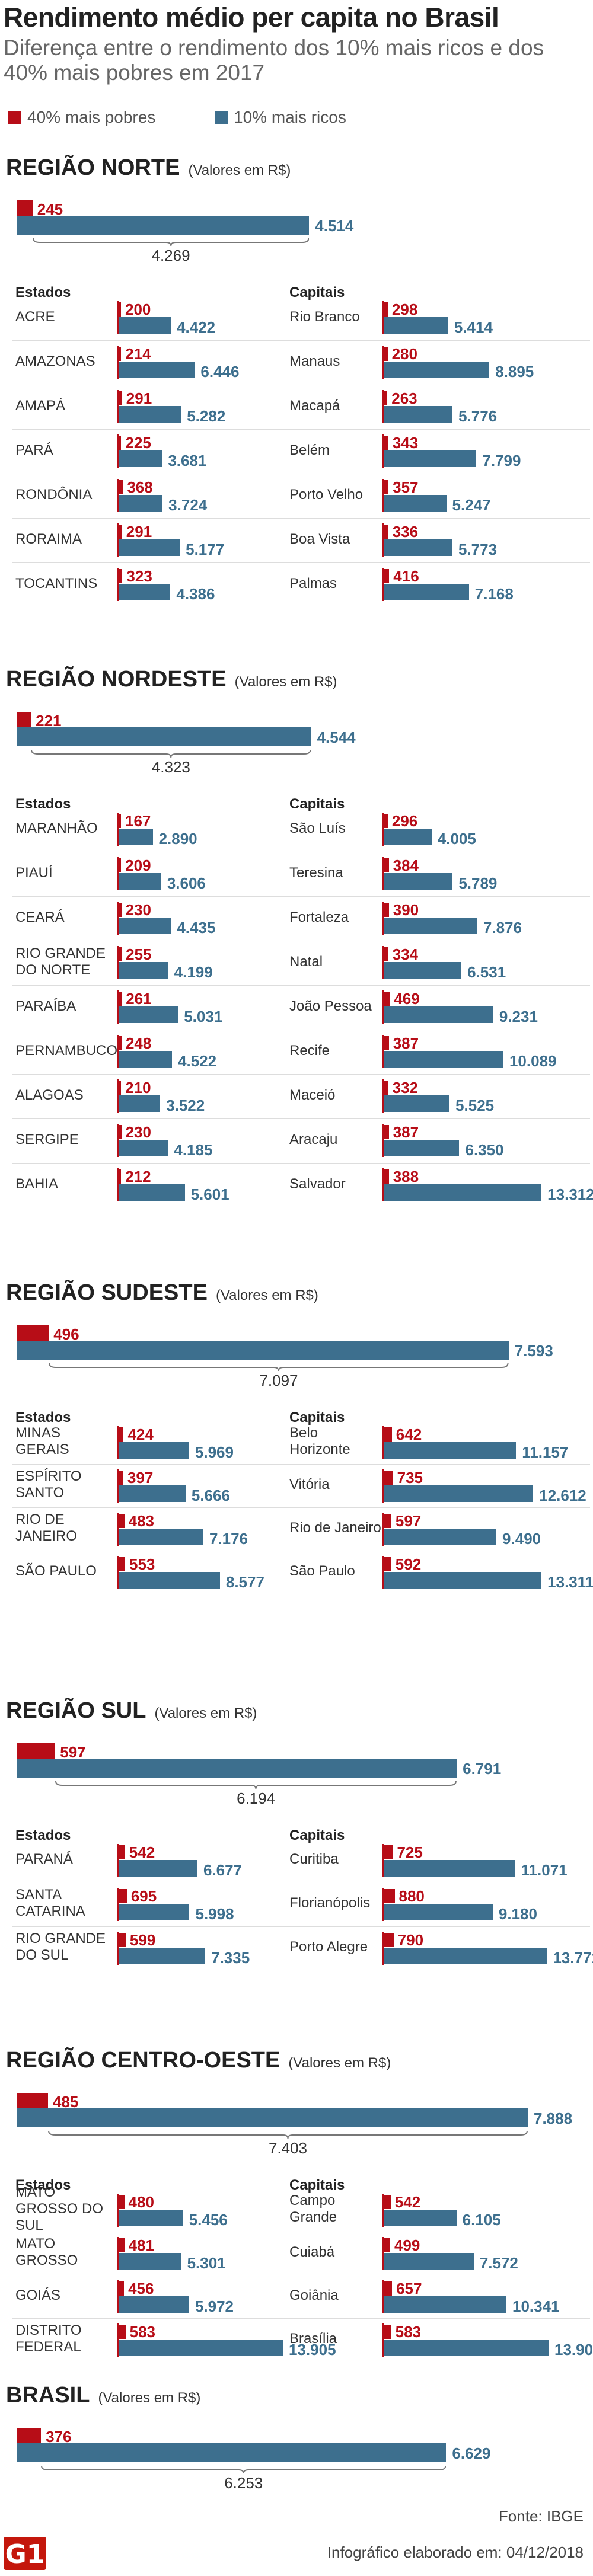 The image size is (593, 2576). Describe the element at coordinates (139, 532) in the screenshot. I see `state-value-poor: 291` at that location.